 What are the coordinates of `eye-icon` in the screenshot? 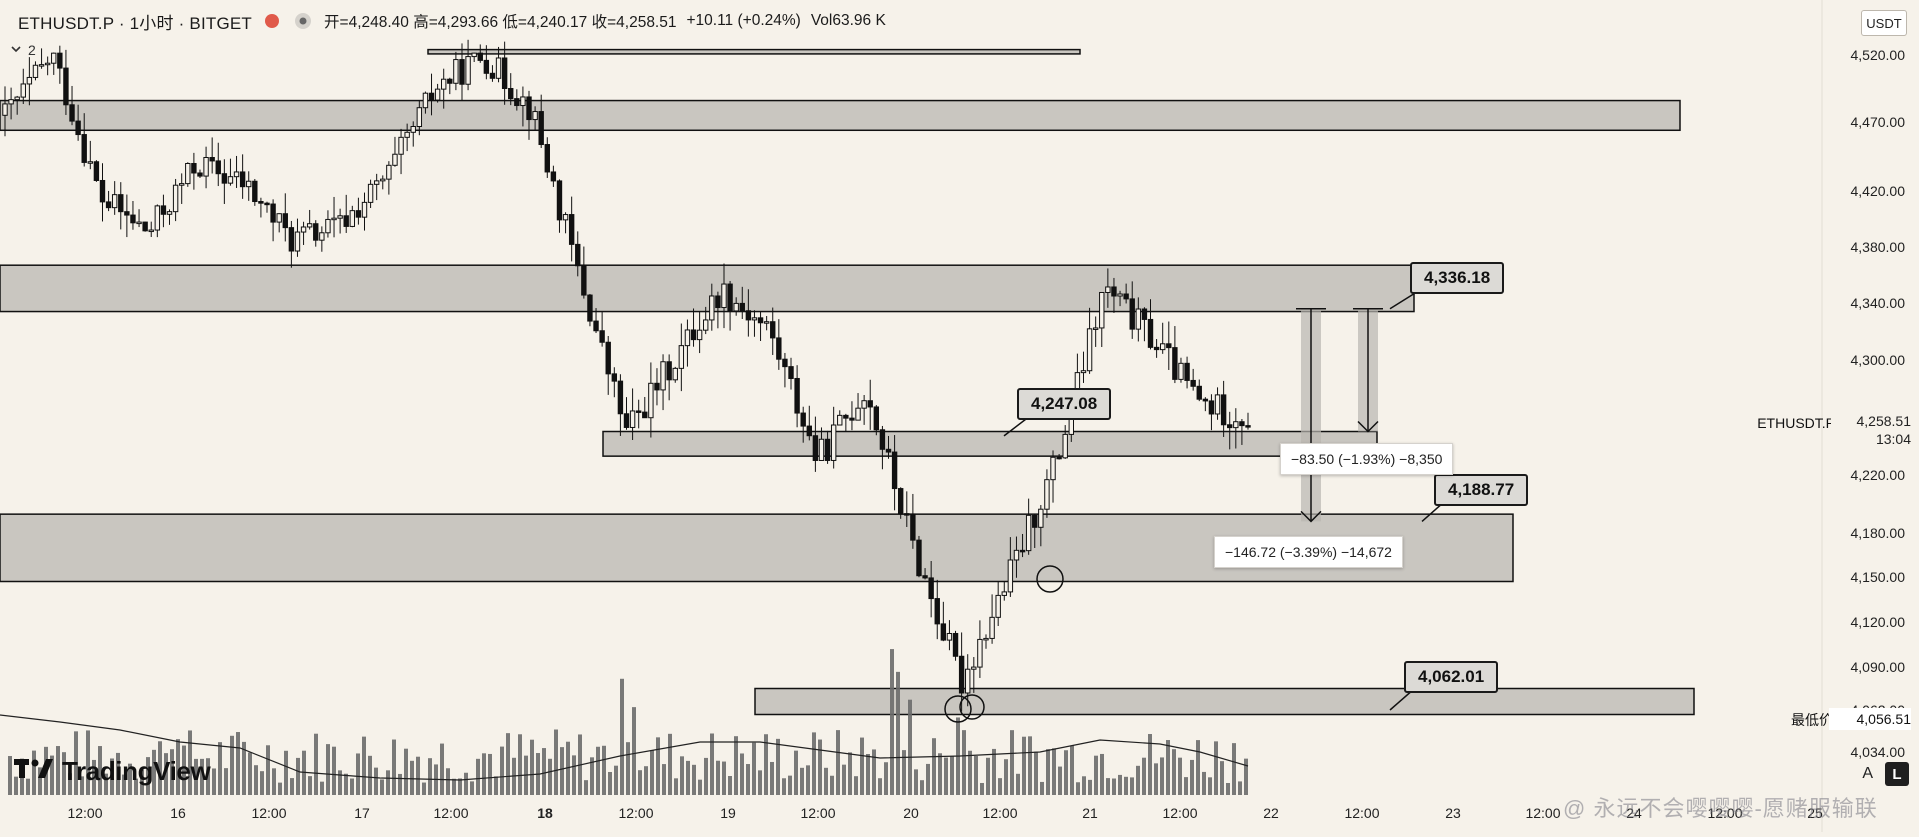 It's located at (303, 21).